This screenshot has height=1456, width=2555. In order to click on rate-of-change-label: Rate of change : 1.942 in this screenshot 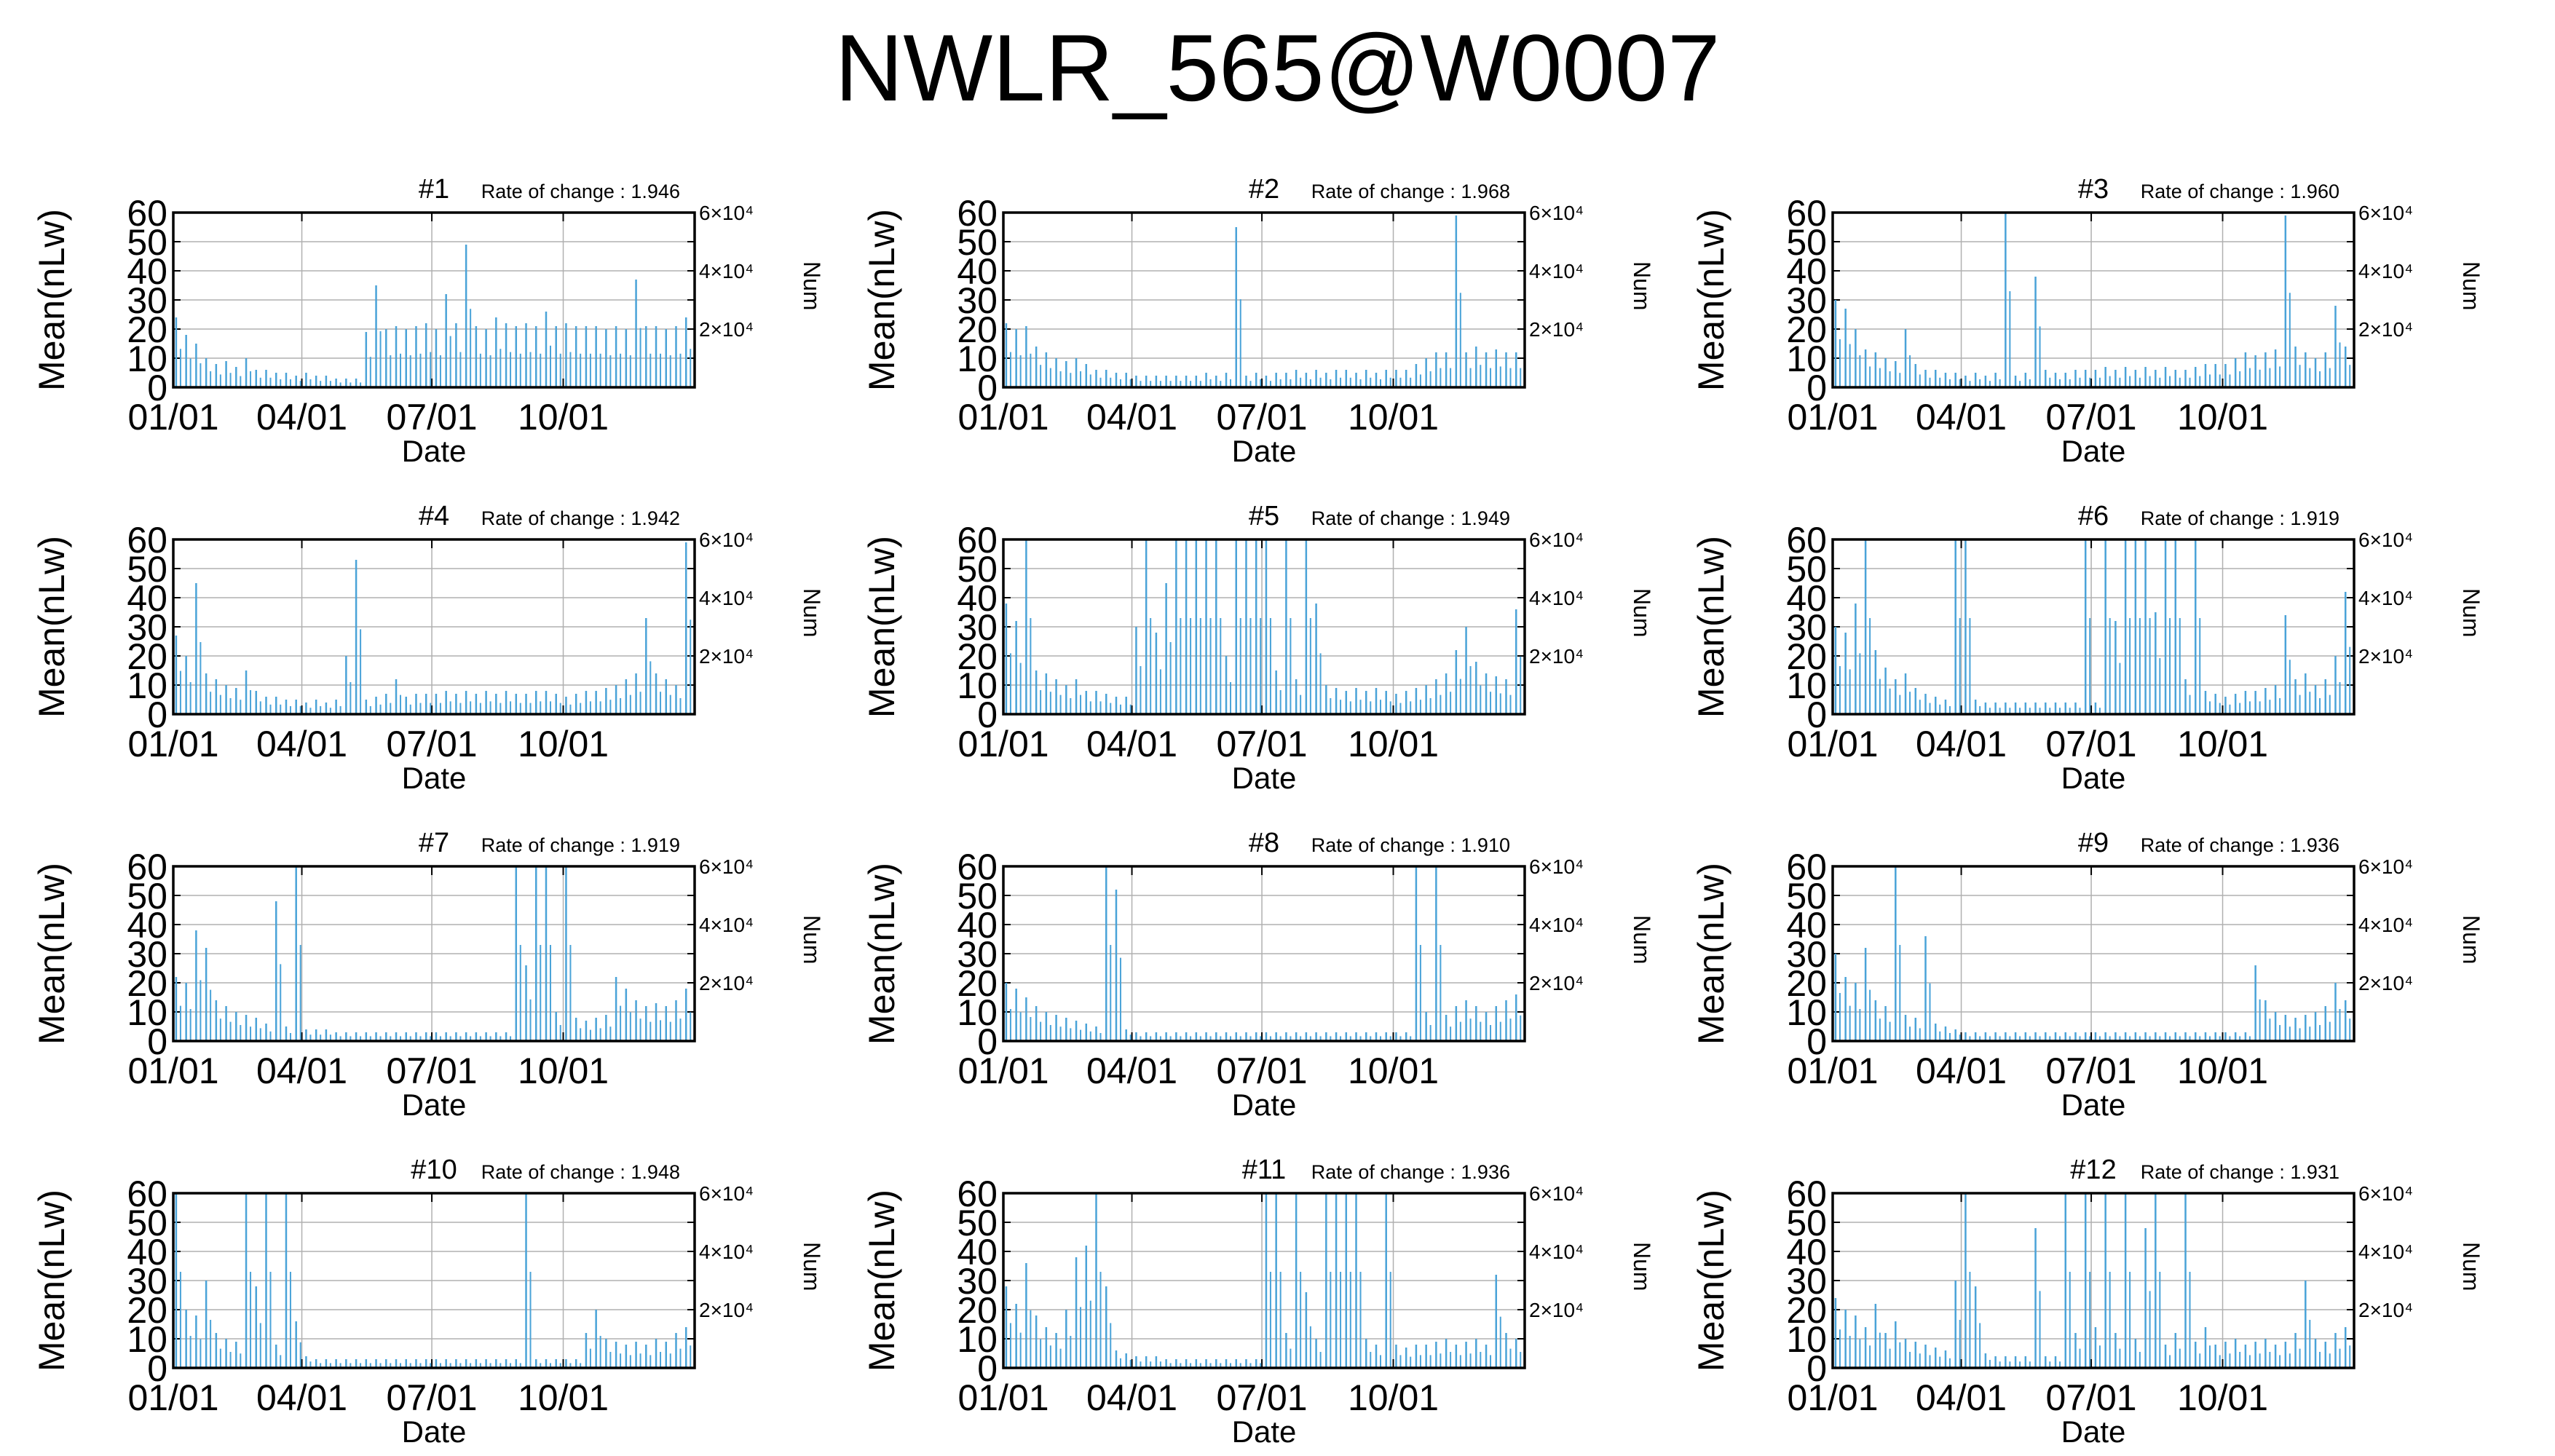, I will do `click(580, 518)`.